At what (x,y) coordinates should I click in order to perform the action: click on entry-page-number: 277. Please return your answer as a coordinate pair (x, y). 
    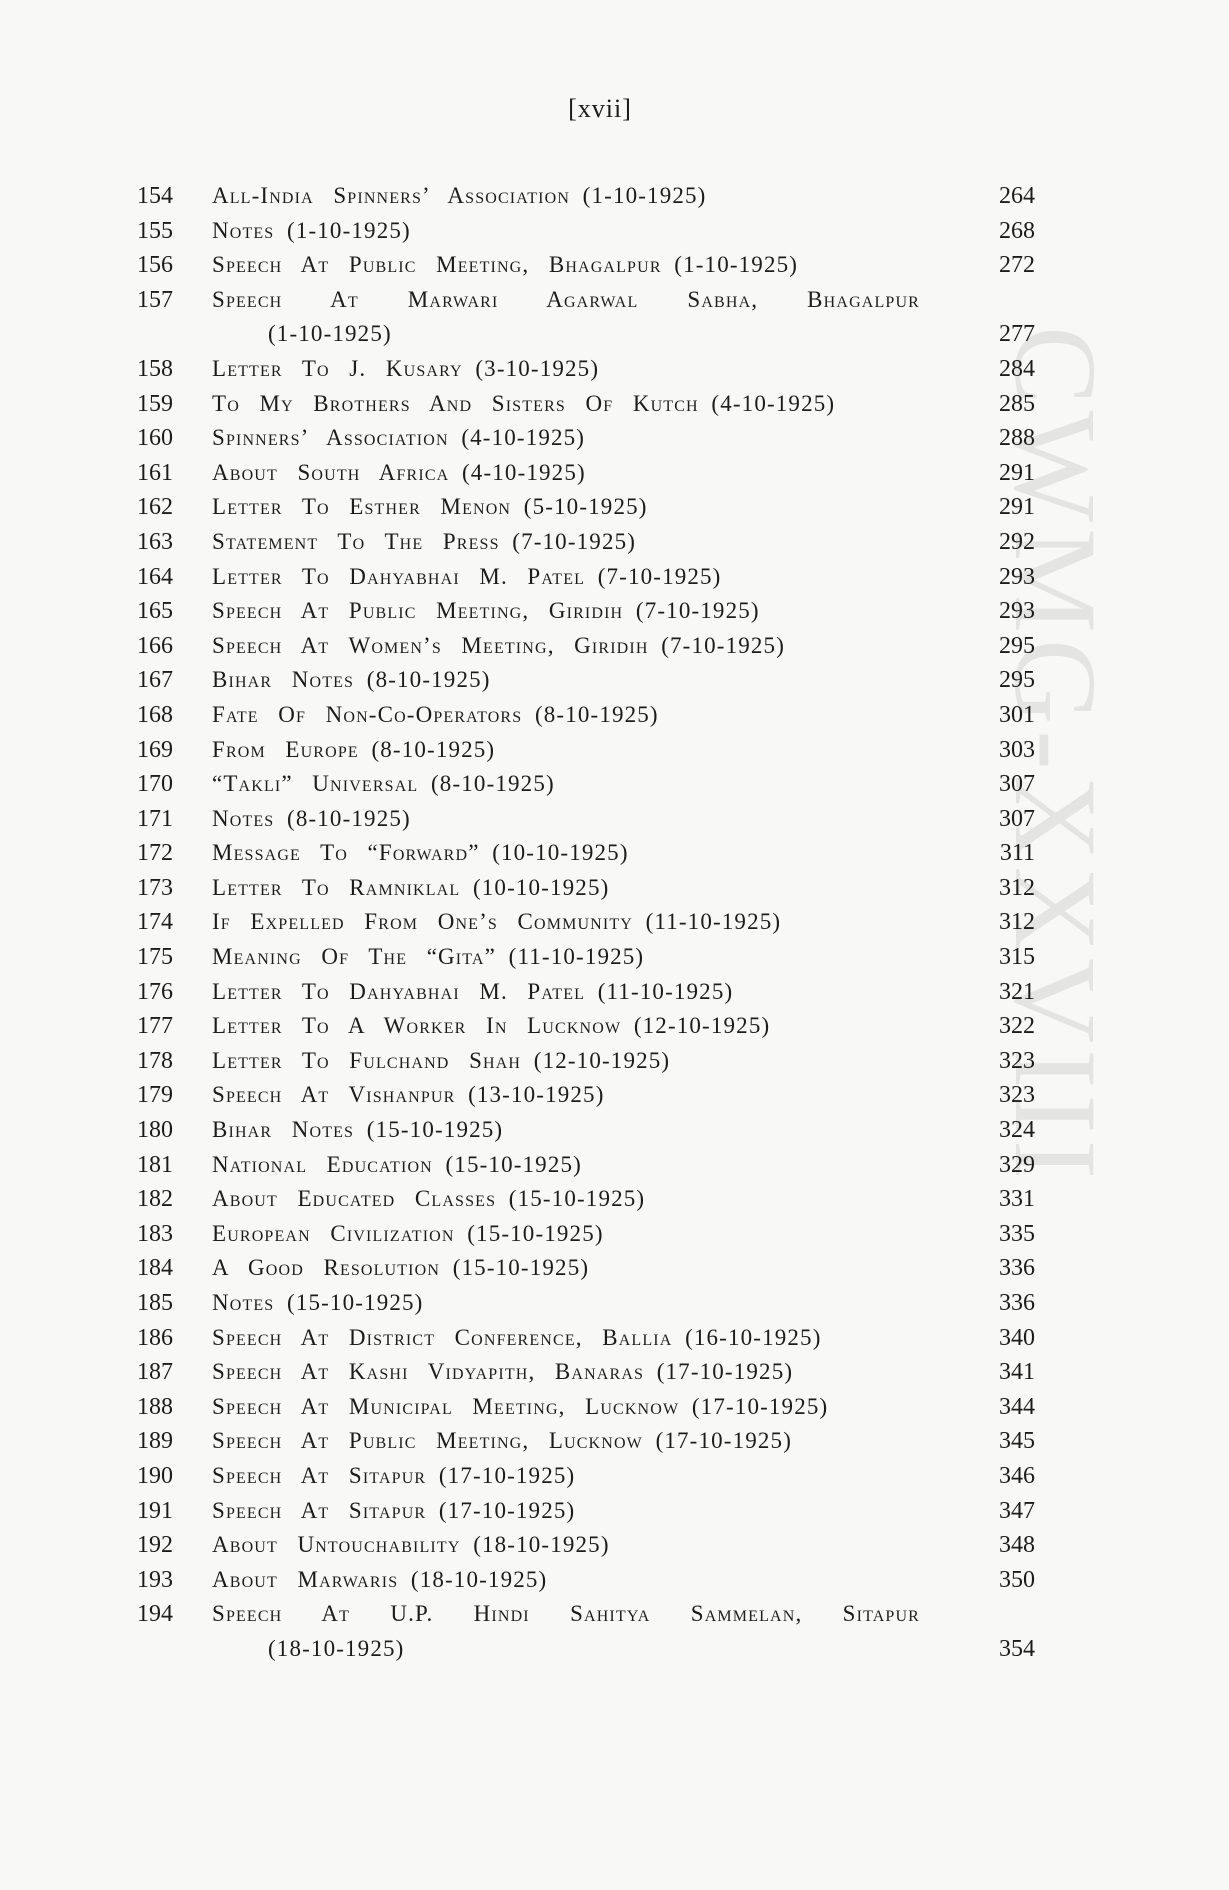
    Looking at the image, I should click on (1017, 334).